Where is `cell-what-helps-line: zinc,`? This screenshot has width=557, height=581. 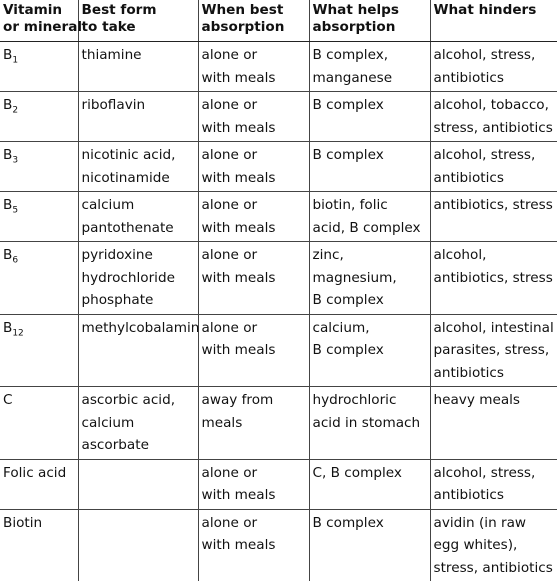
cell-what-helps-line: zinc, is located at coordinates (328, 255).